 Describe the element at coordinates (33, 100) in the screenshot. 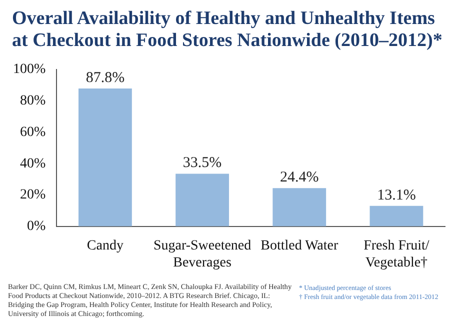

I see `y-tick-label: 80%` at that location.